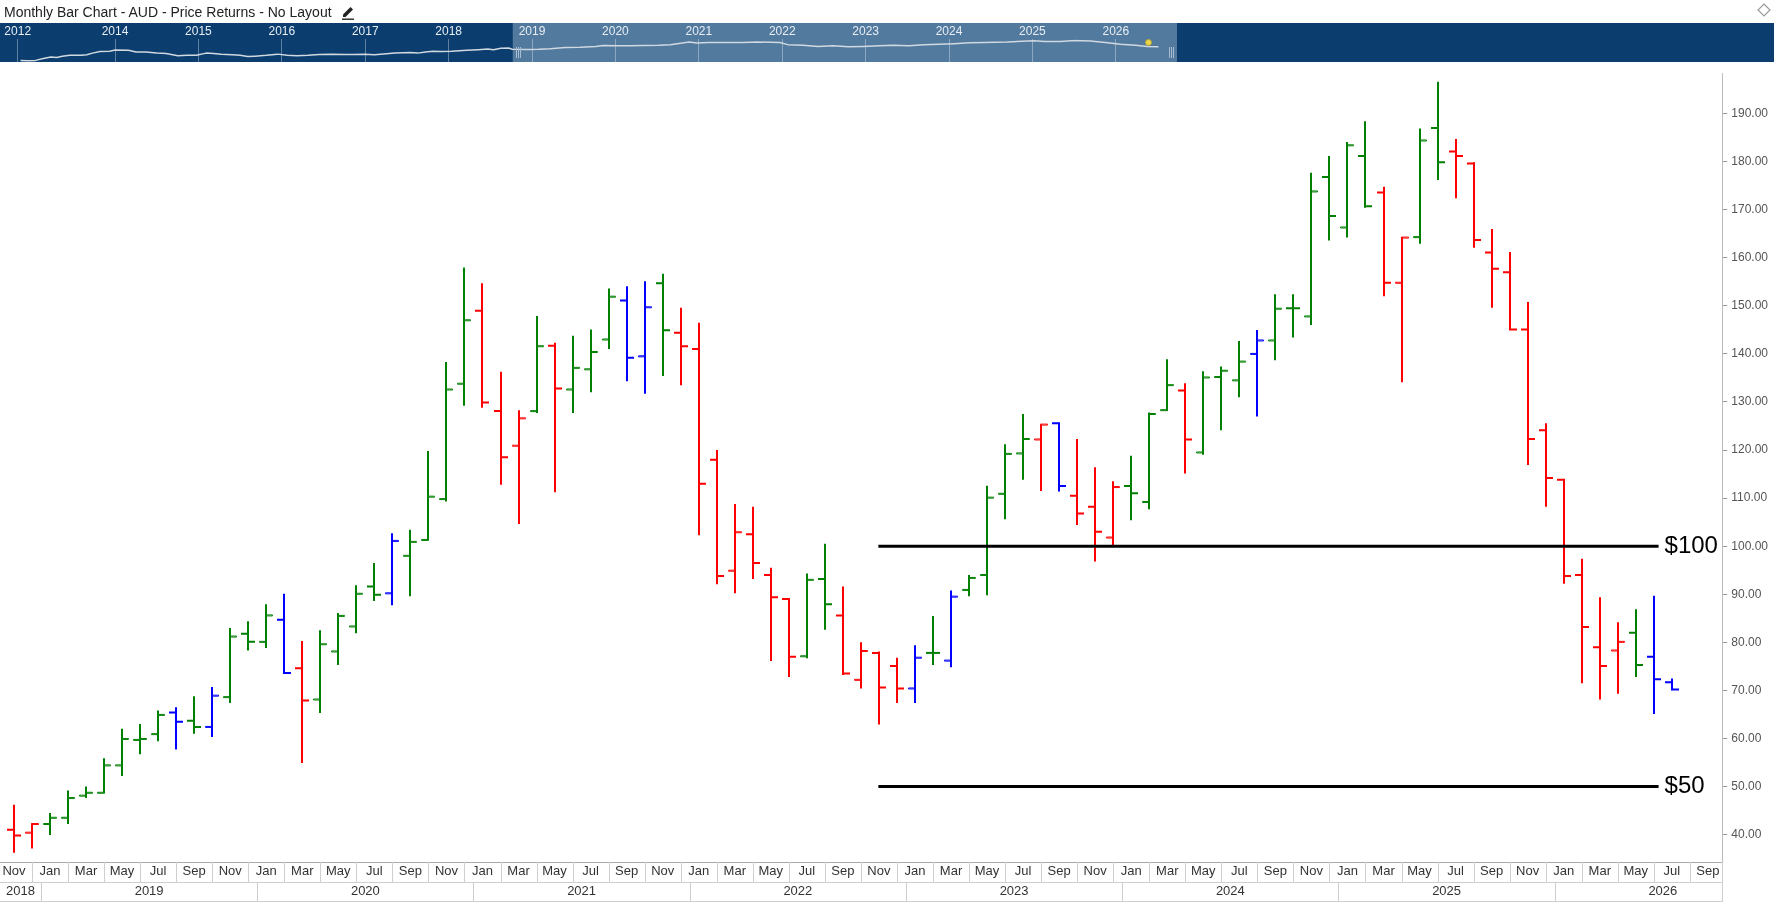  Describe the element at coordinates (1684, 785) in the screenshot. I see `ref-line-label: $50` at that location.